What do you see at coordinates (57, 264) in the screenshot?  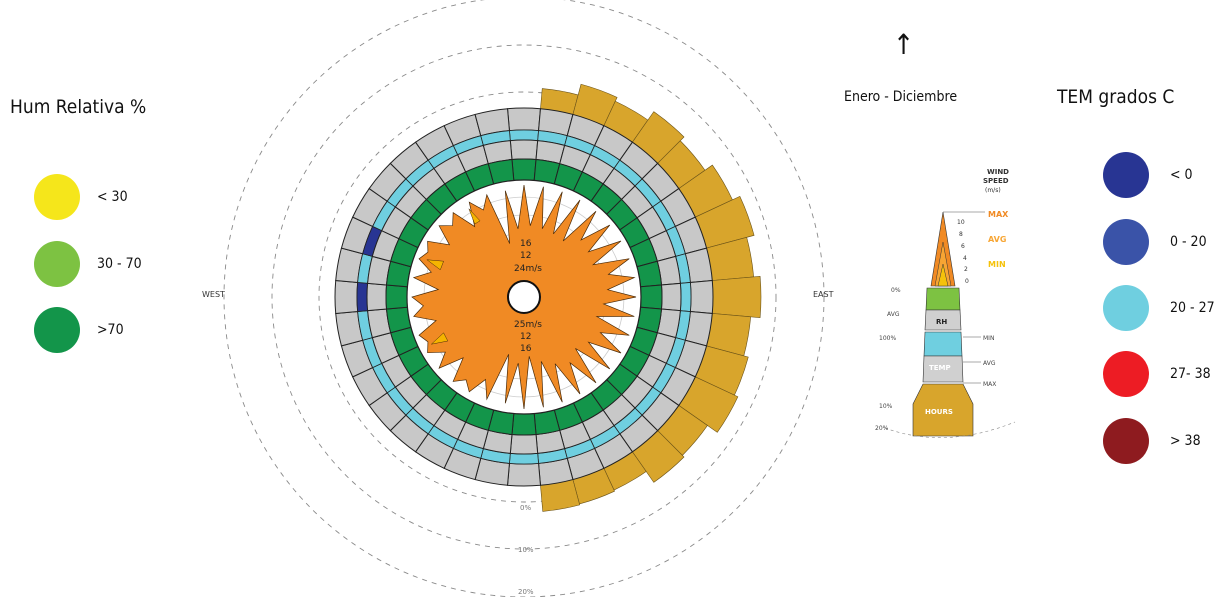 I see `hum-swatch-mid` at bounding box center [57, 264].